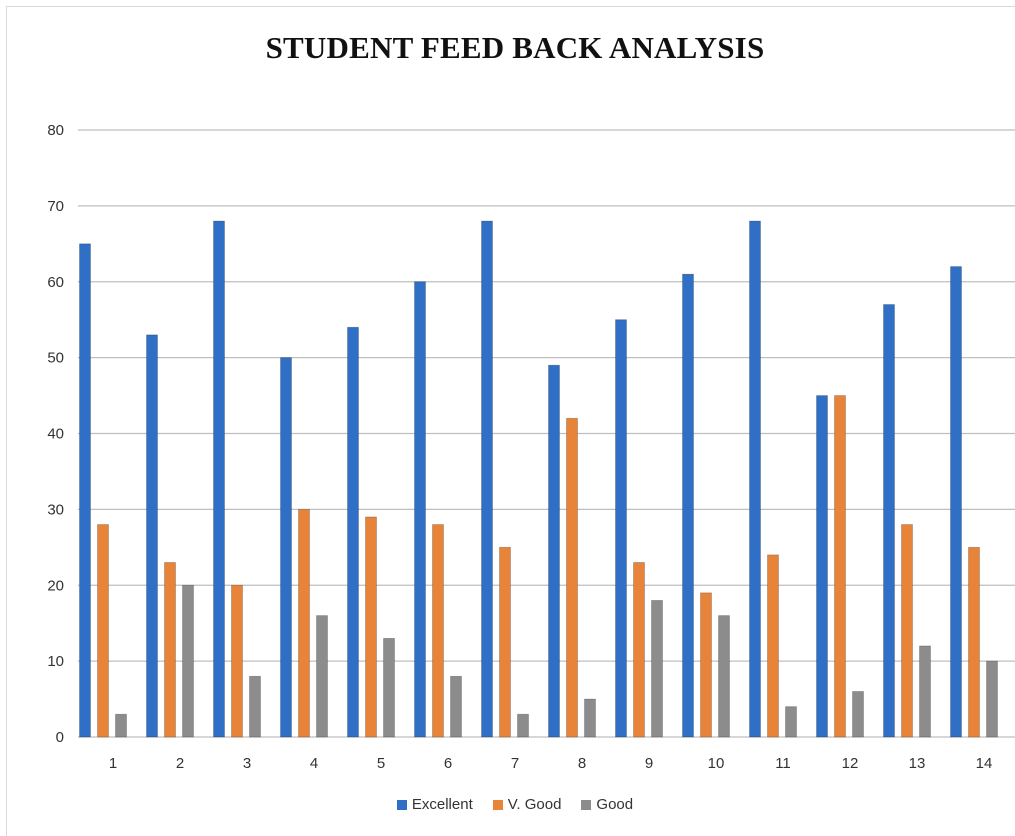 The image size is (1015, 836). Describe the element at coordinates (314, 763) in the screenshot. I see `x-tick-label: 4` at that location.